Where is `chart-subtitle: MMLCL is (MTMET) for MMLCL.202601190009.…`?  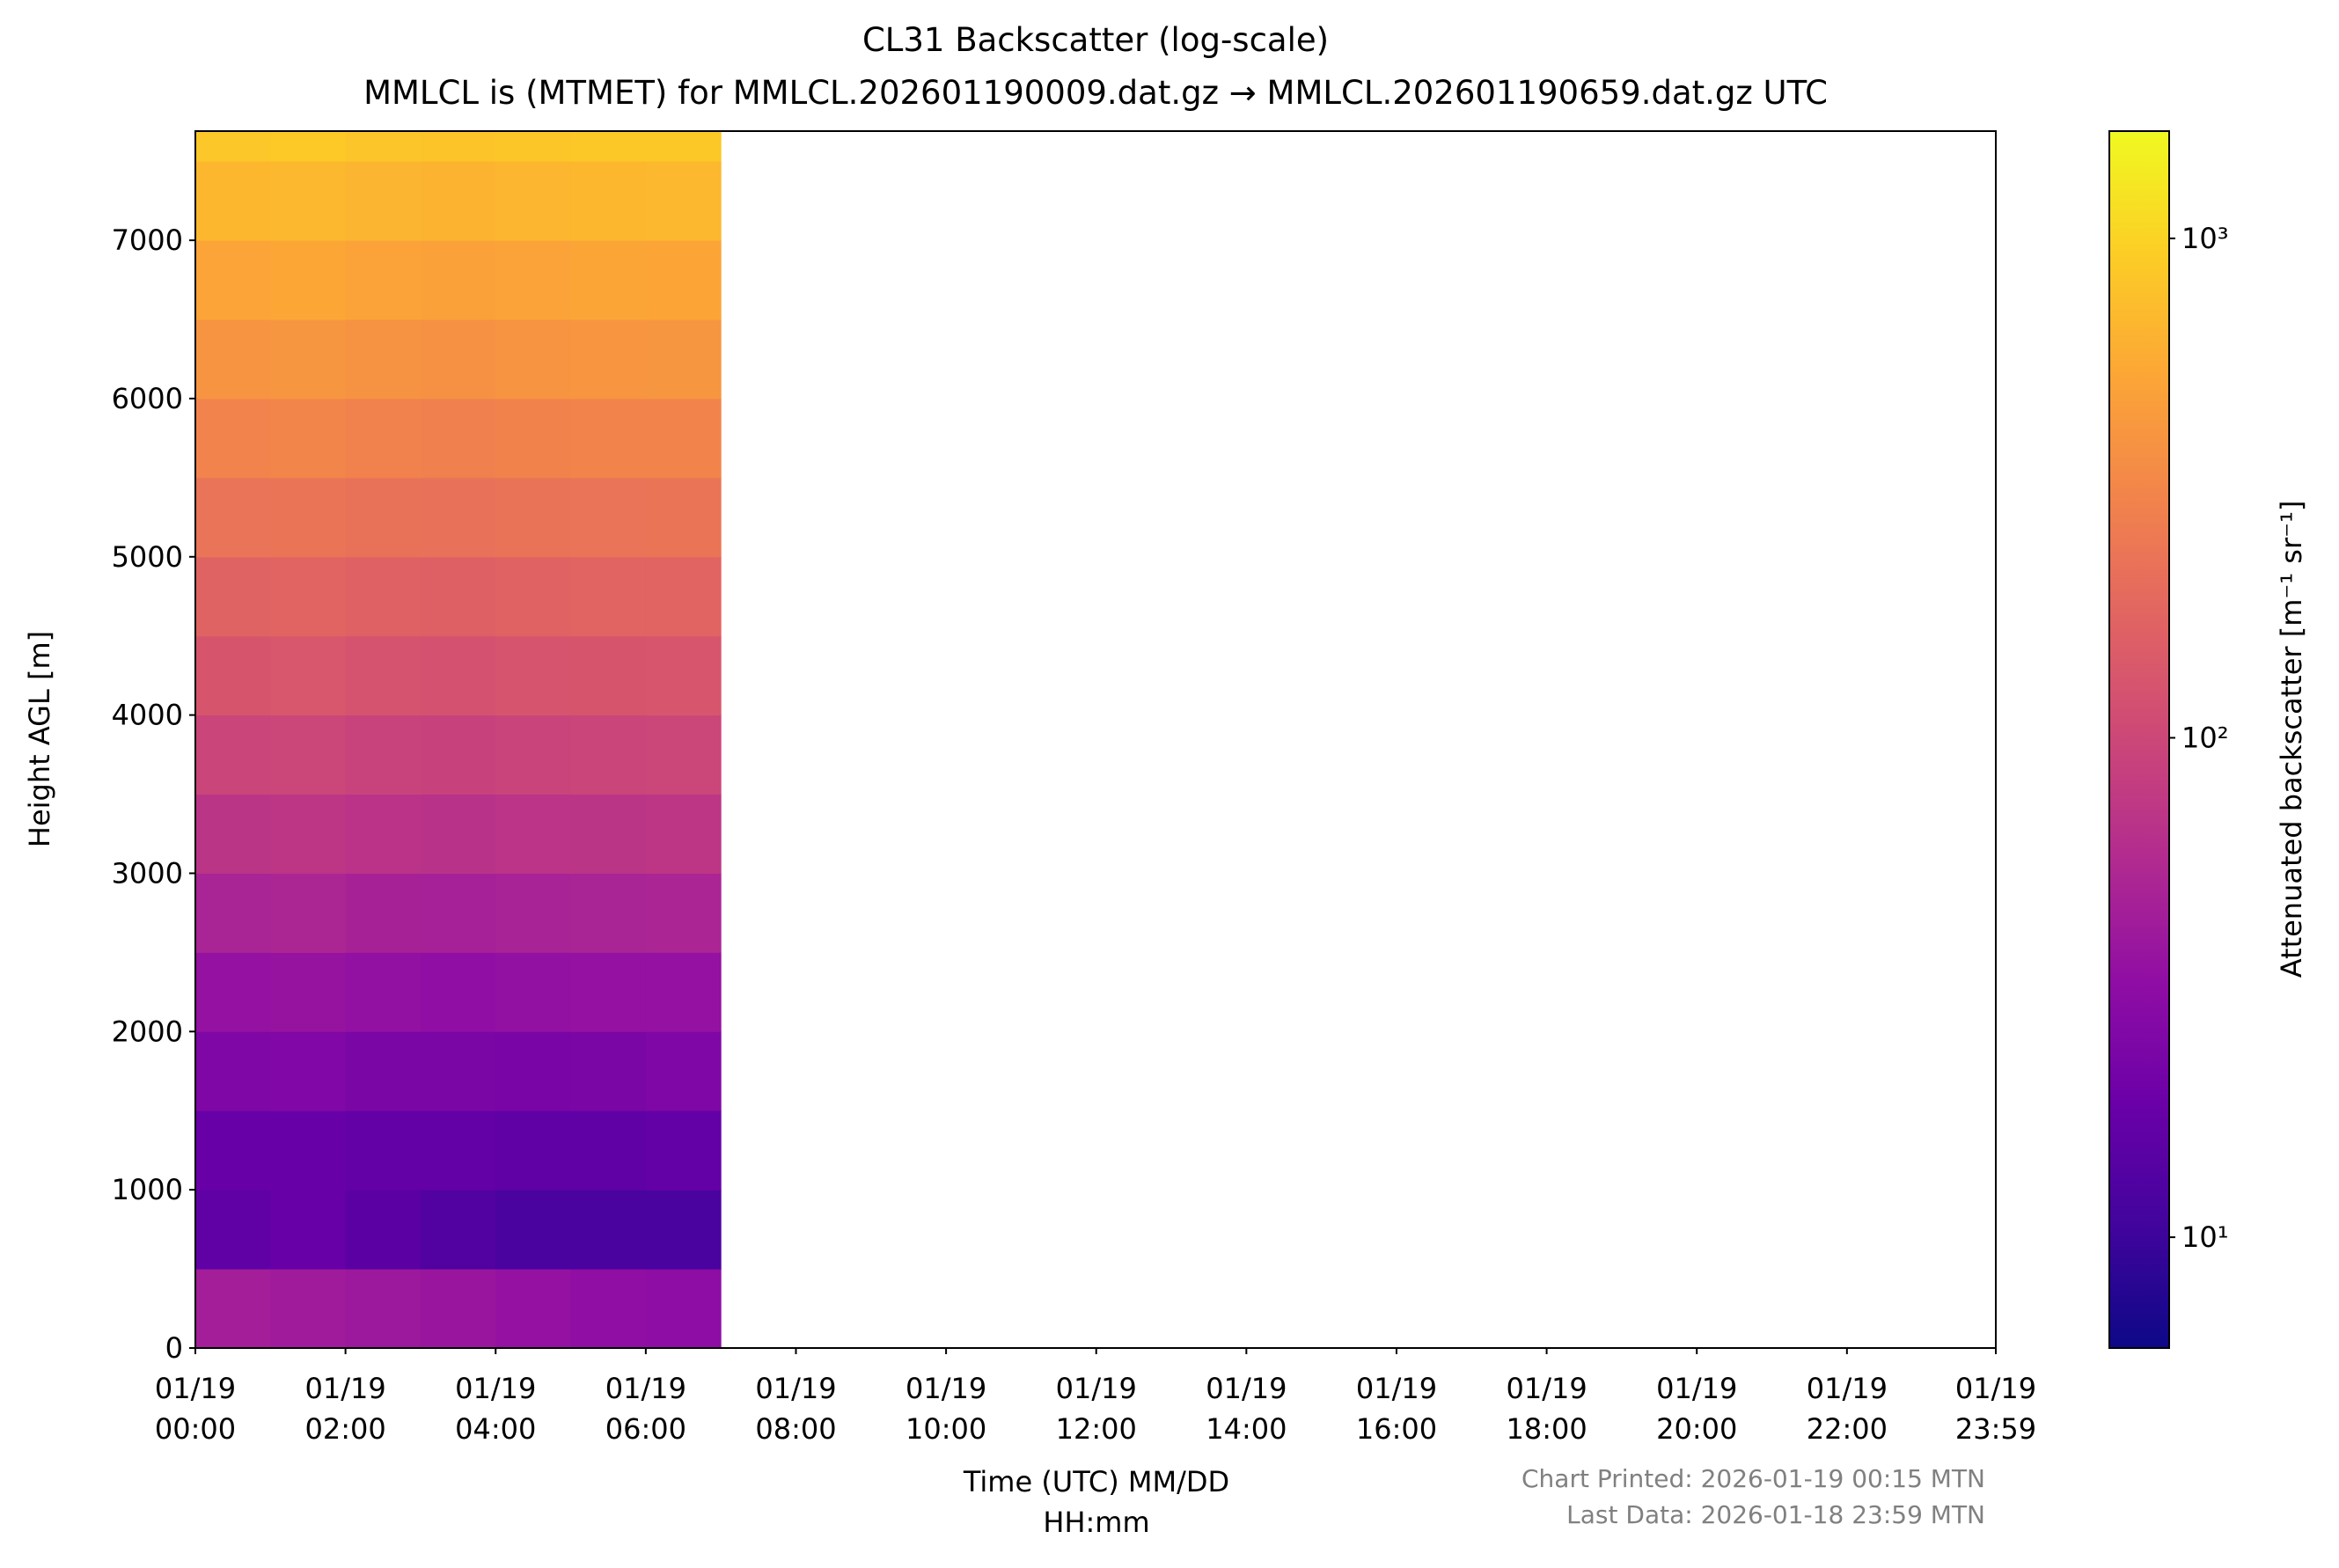
chart-subtitle: MMLCL is (MTMET) for MMLCL.202601190009.… is located at coordinates (1095, 93).